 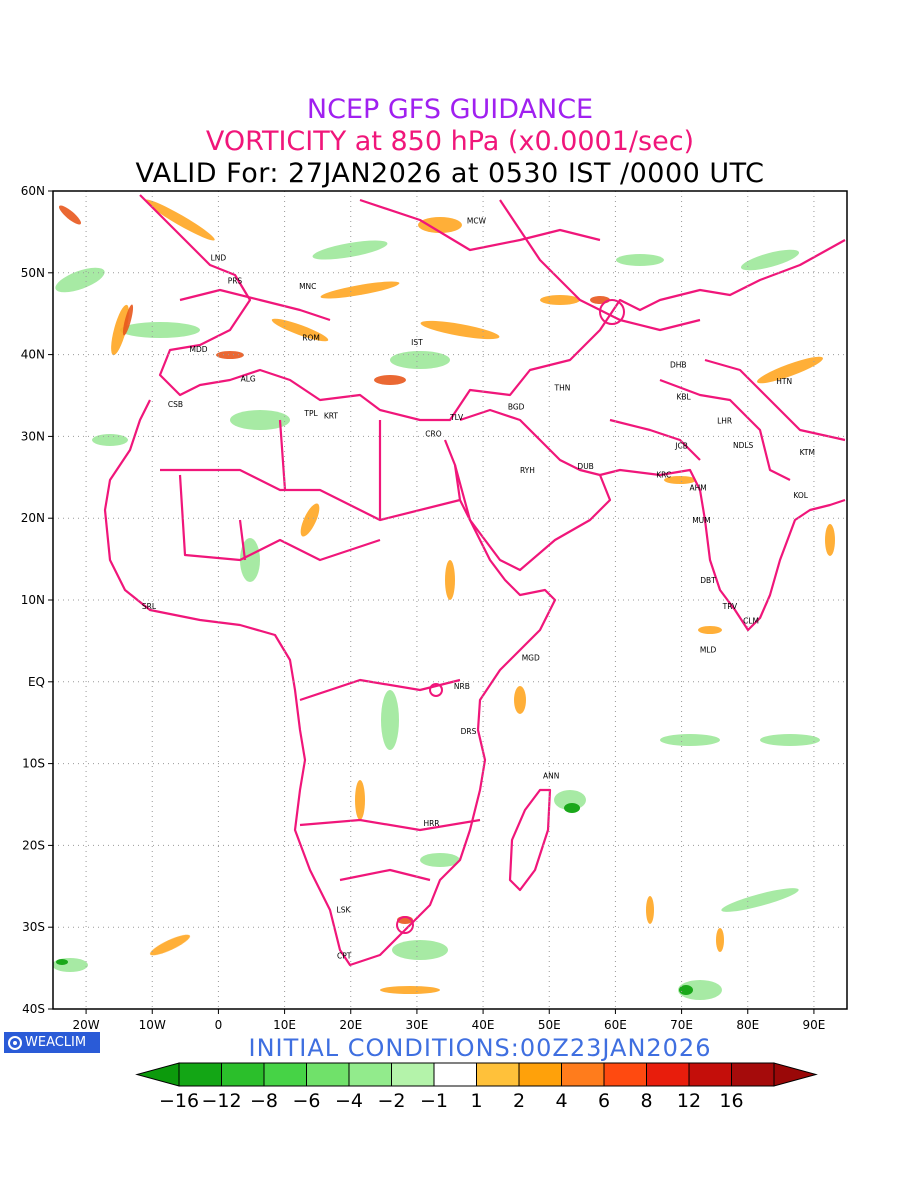 I want to click on lat-tick-label: 20N, so click(x=33, y=518).